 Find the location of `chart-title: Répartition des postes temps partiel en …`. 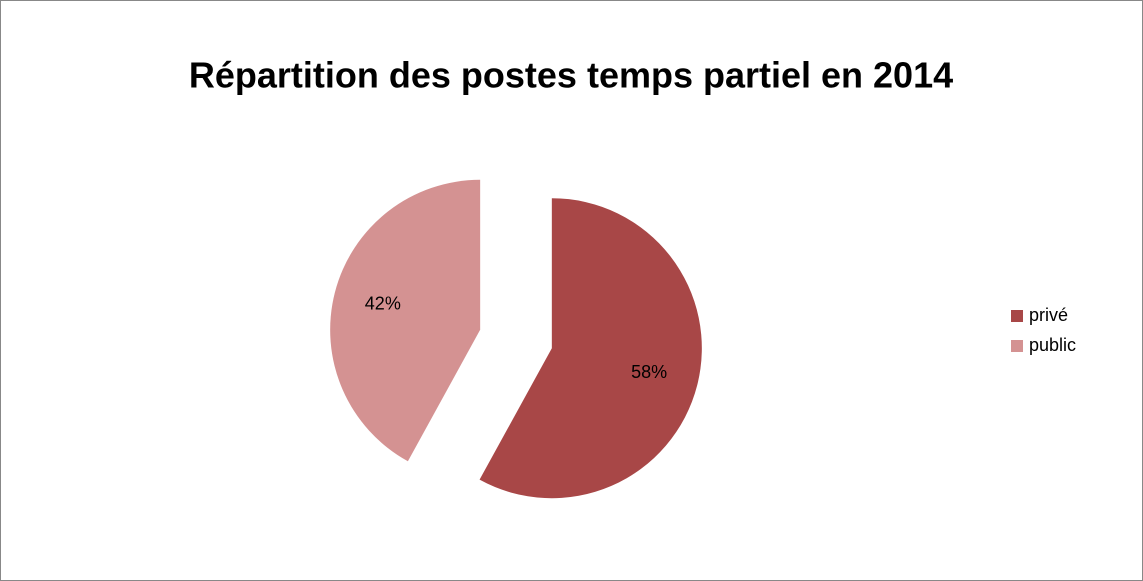

chart-title: Répartition des postes temps partiel en … is located at coordinates (571, 75).